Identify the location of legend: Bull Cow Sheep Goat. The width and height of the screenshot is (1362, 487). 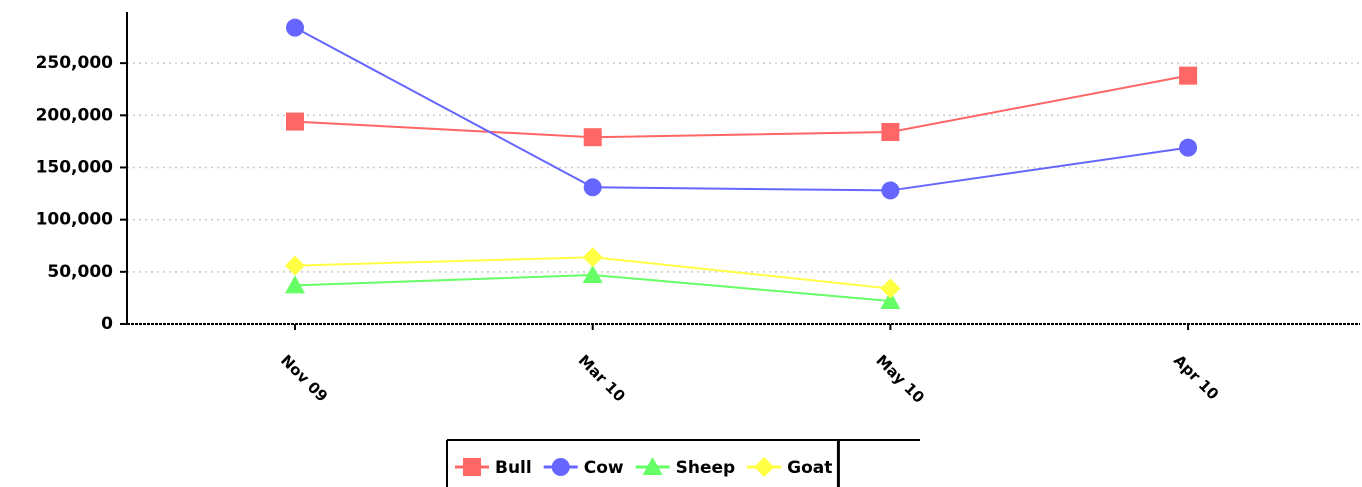
(683, 463).